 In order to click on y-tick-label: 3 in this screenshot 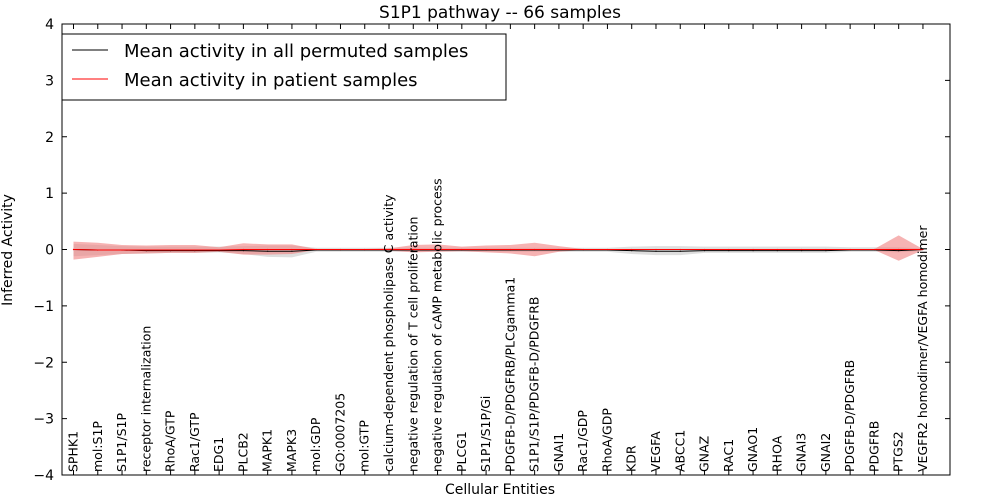, I will do `click(49, 81)`.